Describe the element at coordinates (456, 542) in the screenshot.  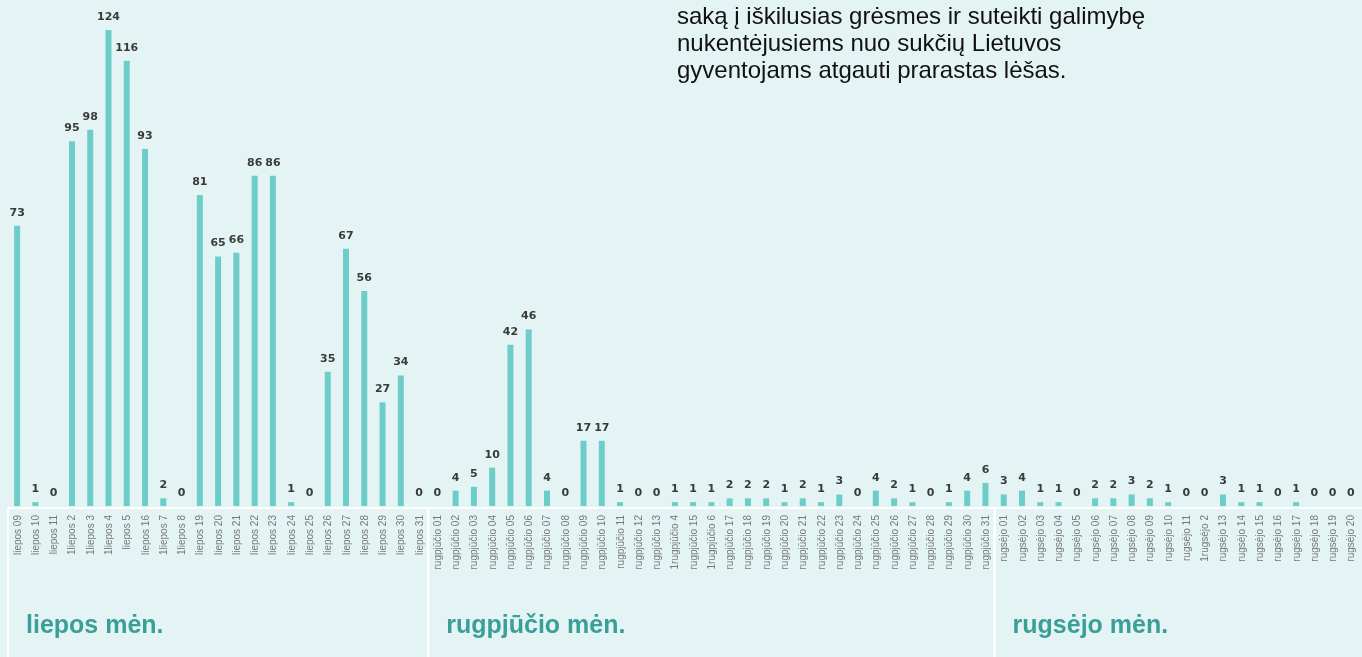
I see `x-tick-label: rugpjūčio 02` at that location.